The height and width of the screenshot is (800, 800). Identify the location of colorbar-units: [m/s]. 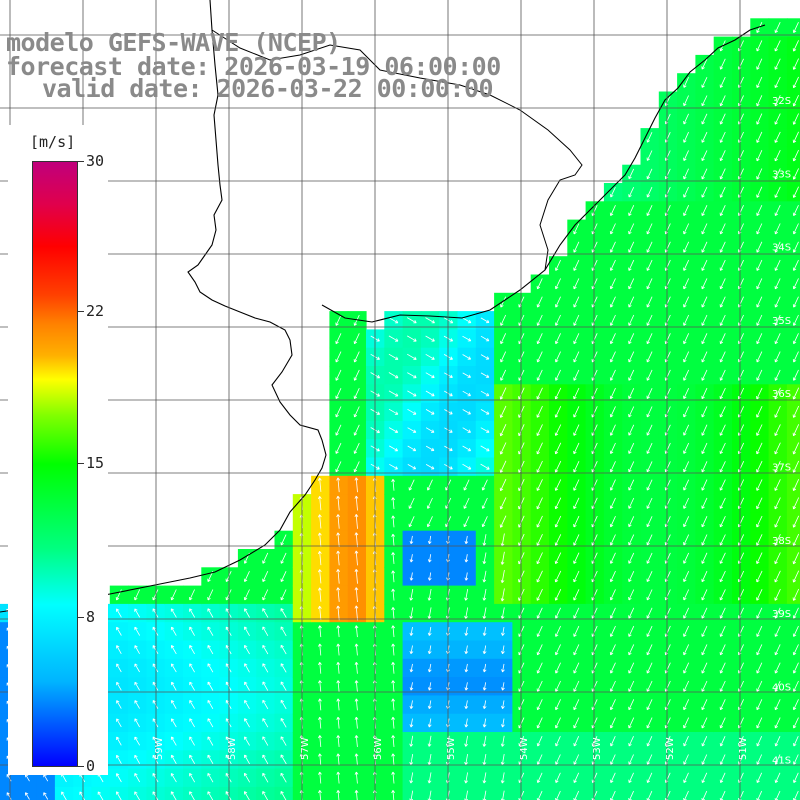
(53, 142).